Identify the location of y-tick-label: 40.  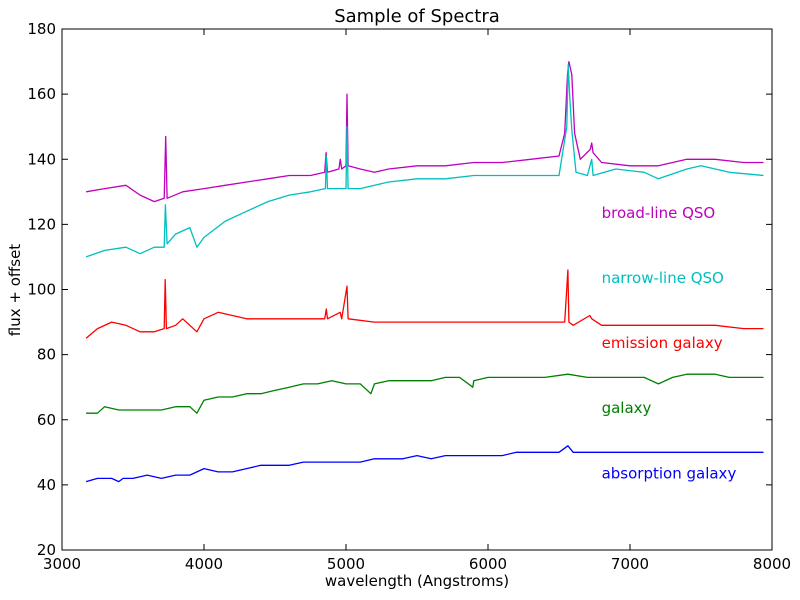
(46, 485).